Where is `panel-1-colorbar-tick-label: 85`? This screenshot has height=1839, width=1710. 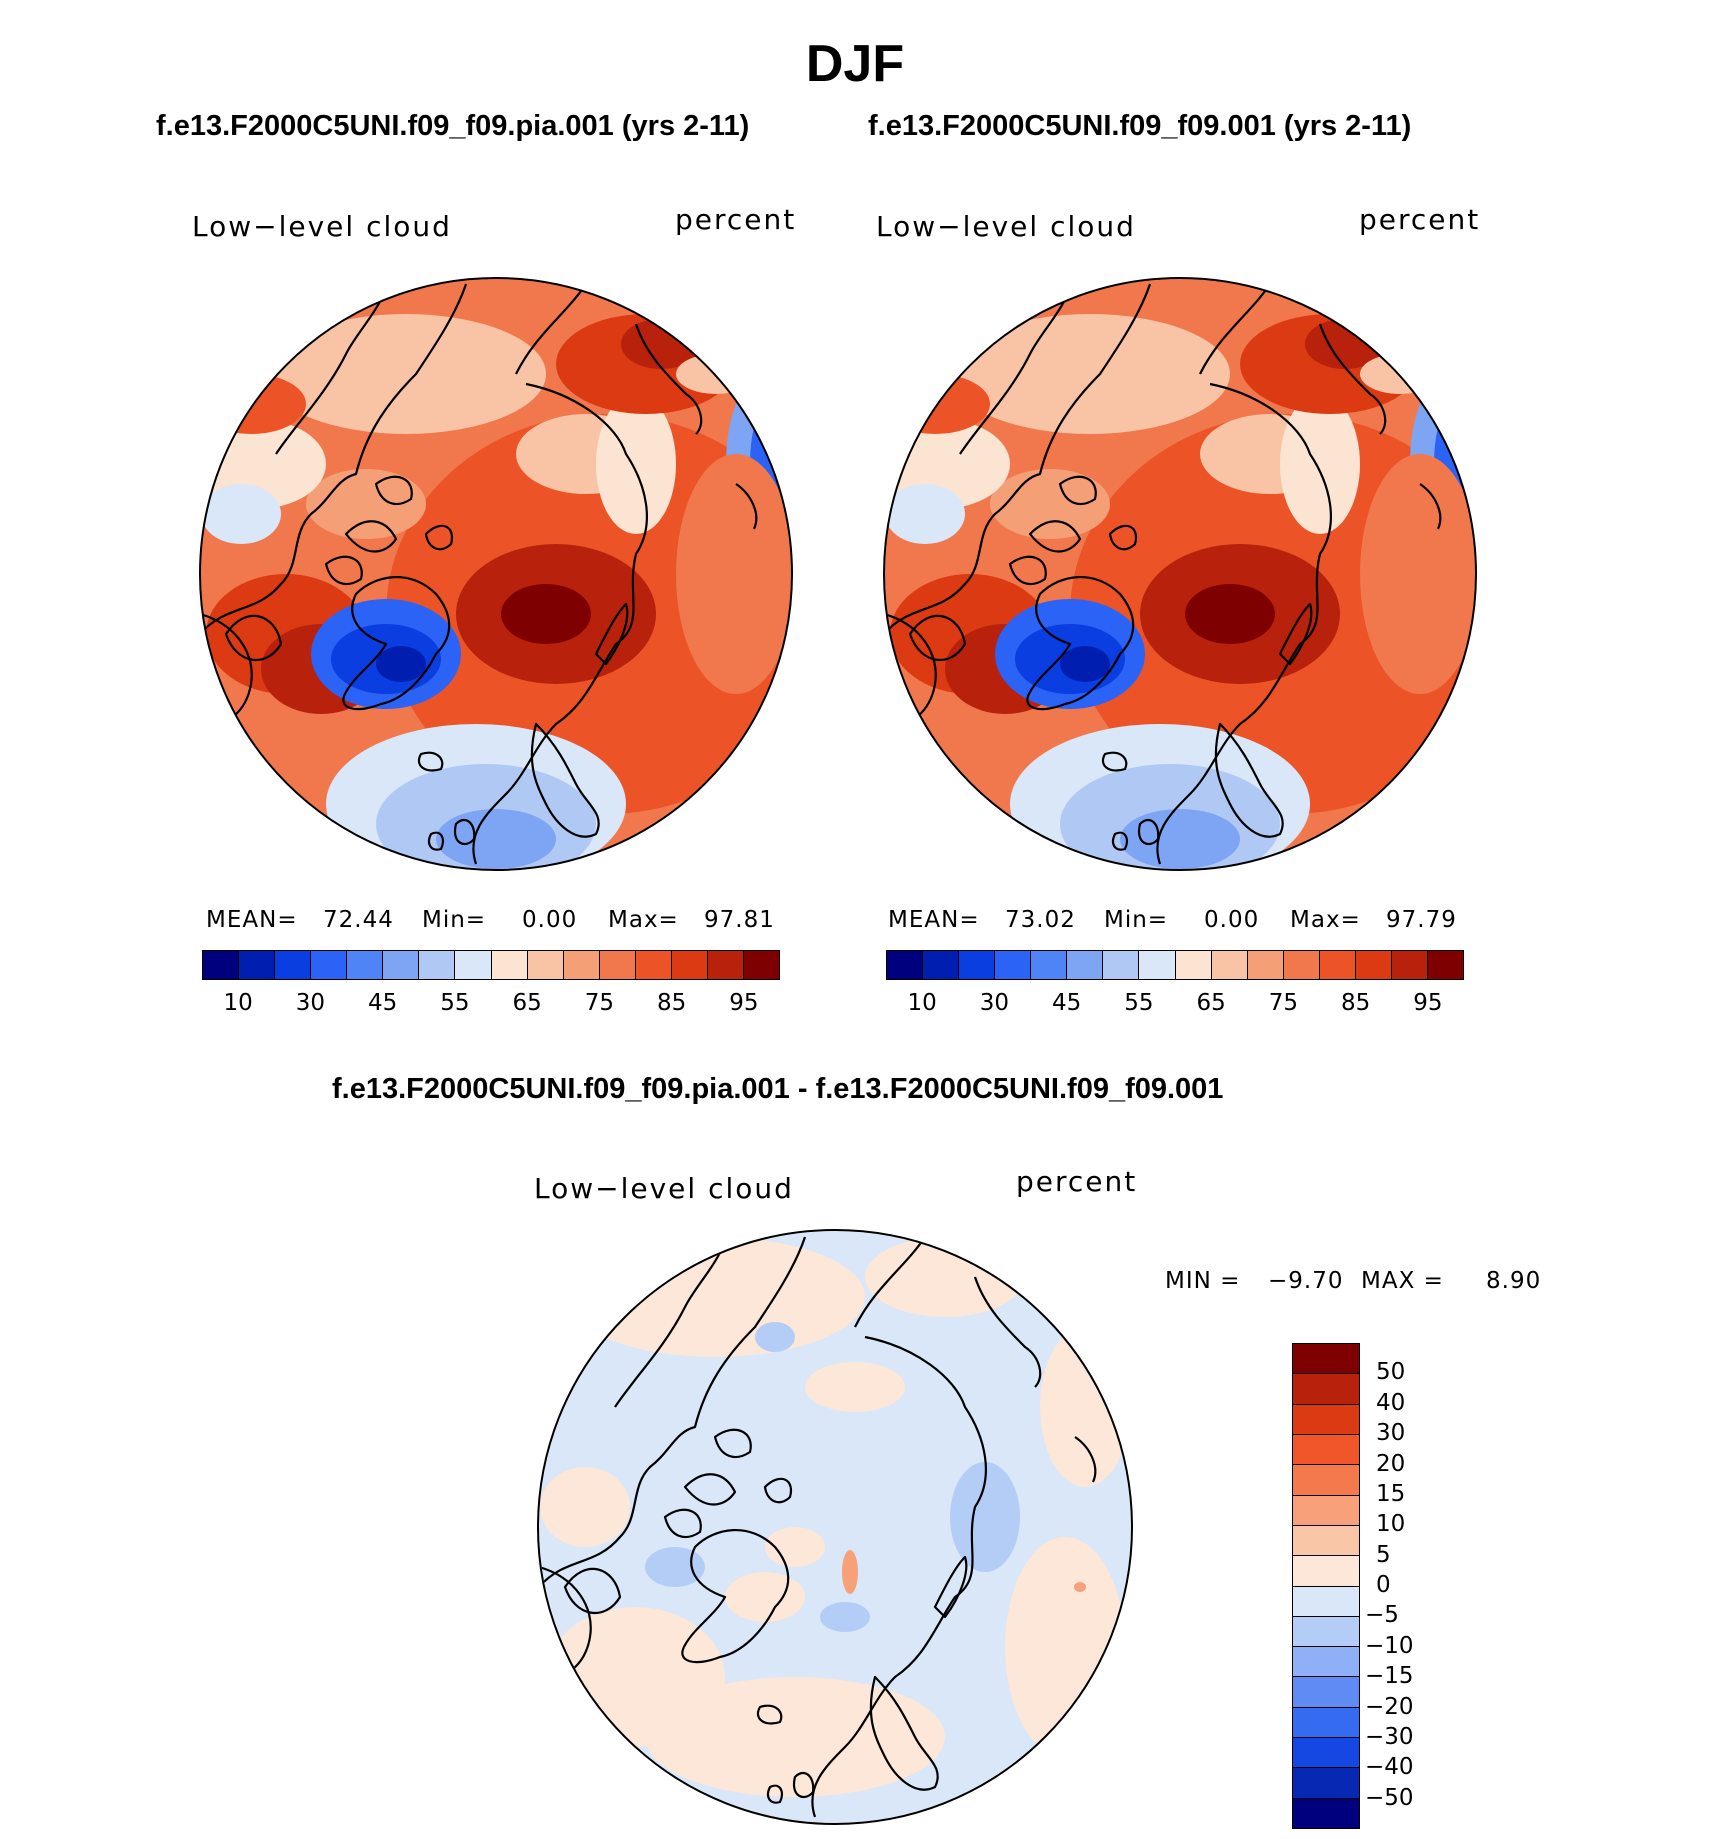
panel-1-colorbar-tick-label: 85 is located at coordinates (671, 1003).